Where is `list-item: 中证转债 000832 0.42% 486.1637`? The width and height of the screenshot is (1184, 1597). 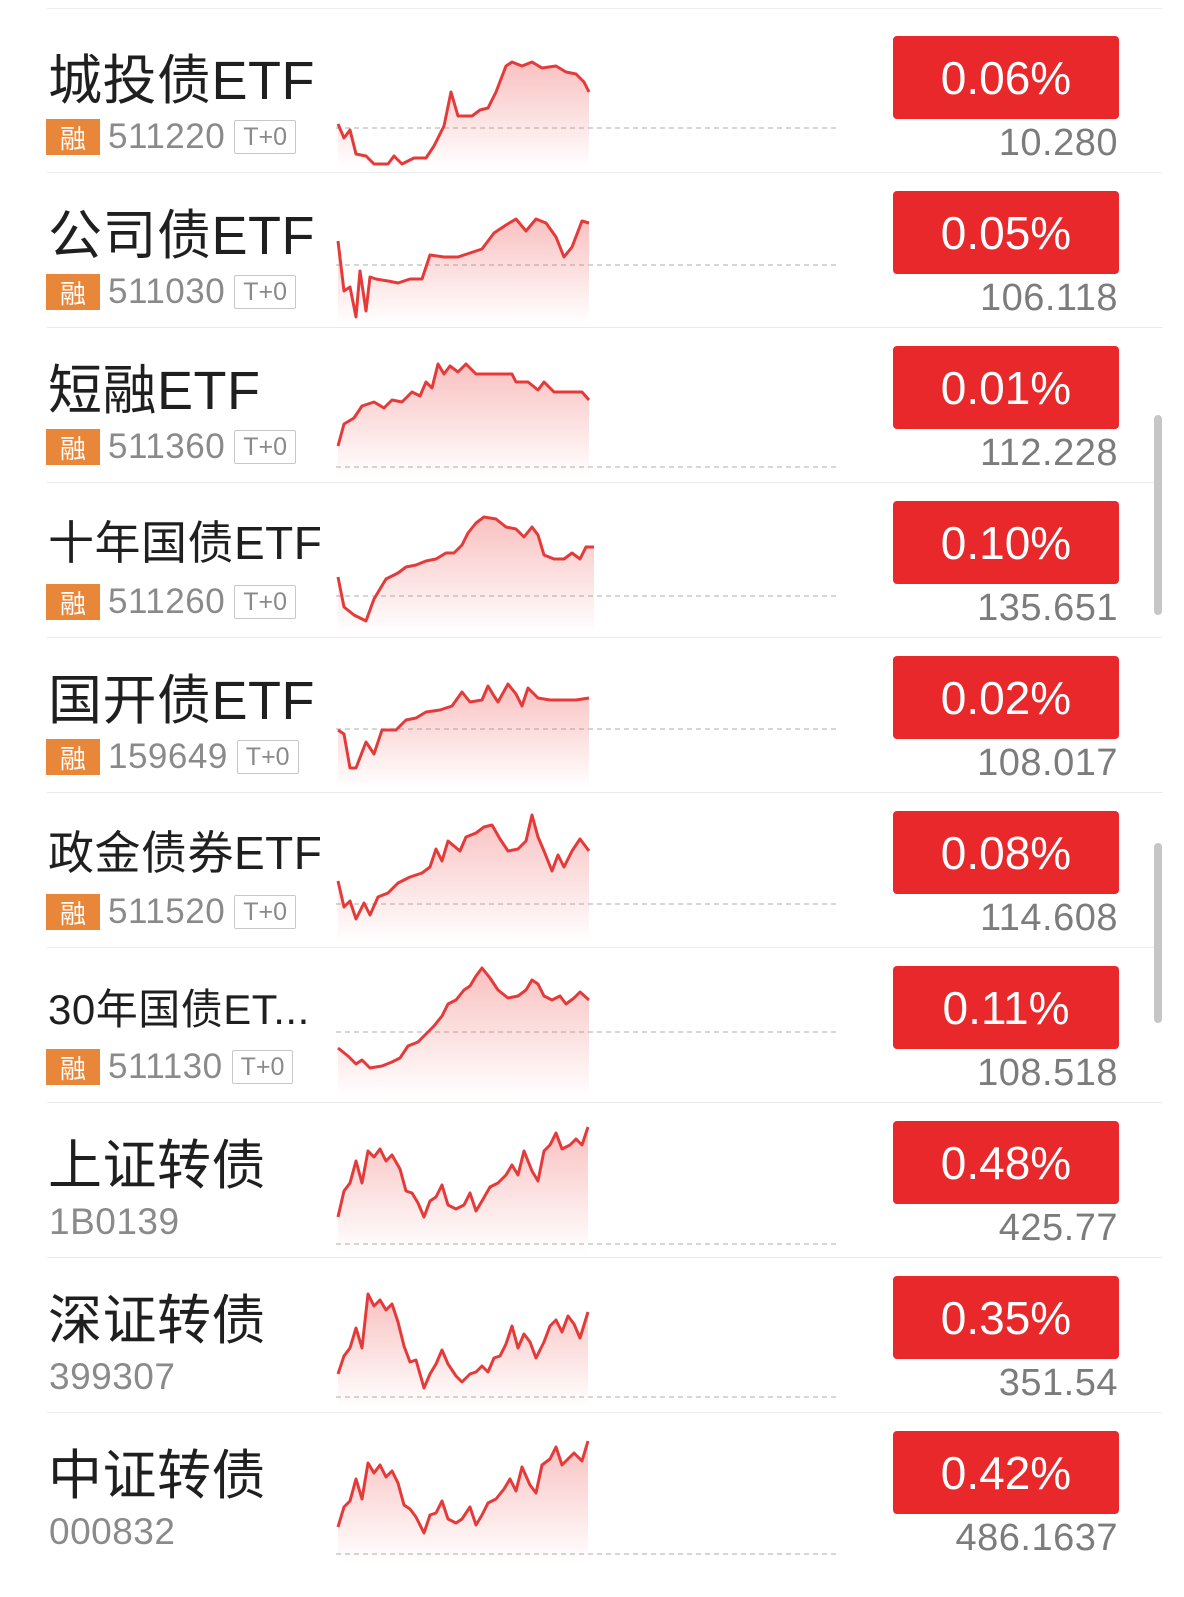
list-item: 中证转债 000832 0.42% 486.1637 is located at coordinates (592, 1490).